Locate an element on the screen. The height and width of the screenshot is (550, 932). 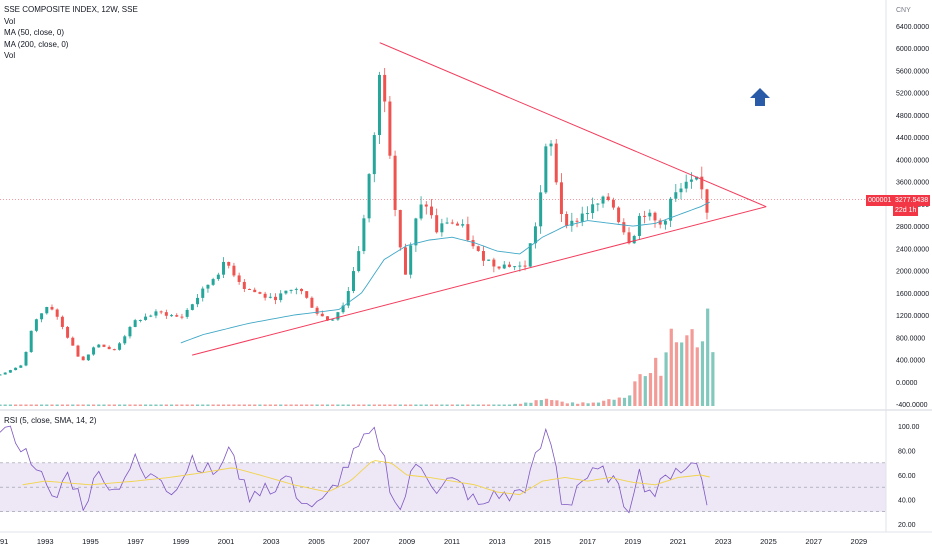
time-tick-label: 2027 is located at coordinates (813, 541).